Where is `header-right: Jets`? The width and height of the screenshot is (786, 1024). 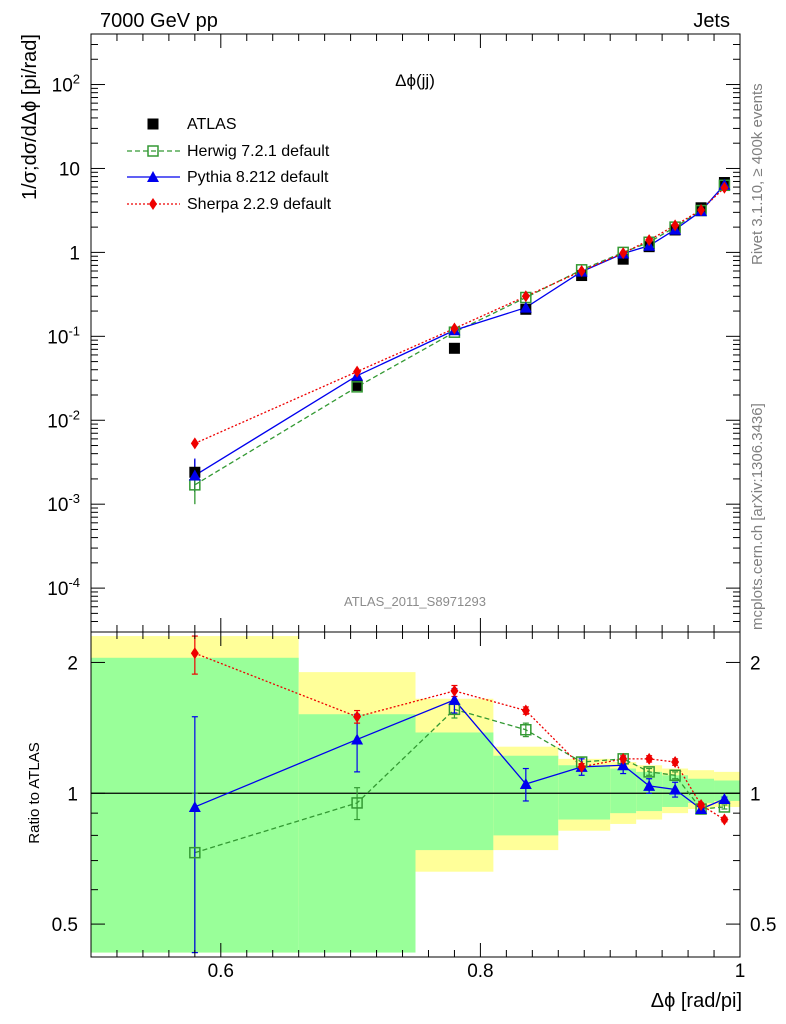 header-right: Jets is located at coordinates (711, 21).